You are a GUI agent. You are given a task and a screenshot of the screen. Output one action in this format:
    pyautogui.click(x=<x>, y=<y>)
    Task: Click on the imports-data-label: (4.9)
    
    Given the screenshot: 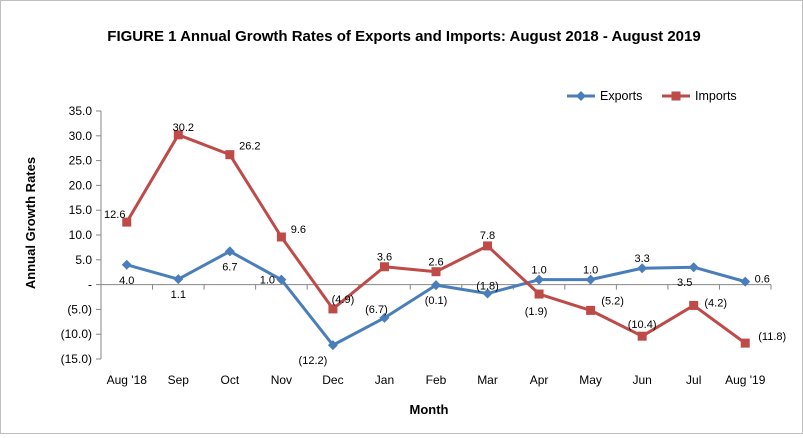 What is the action you would take?
    pyautogui.click(x=343, y=300)
    